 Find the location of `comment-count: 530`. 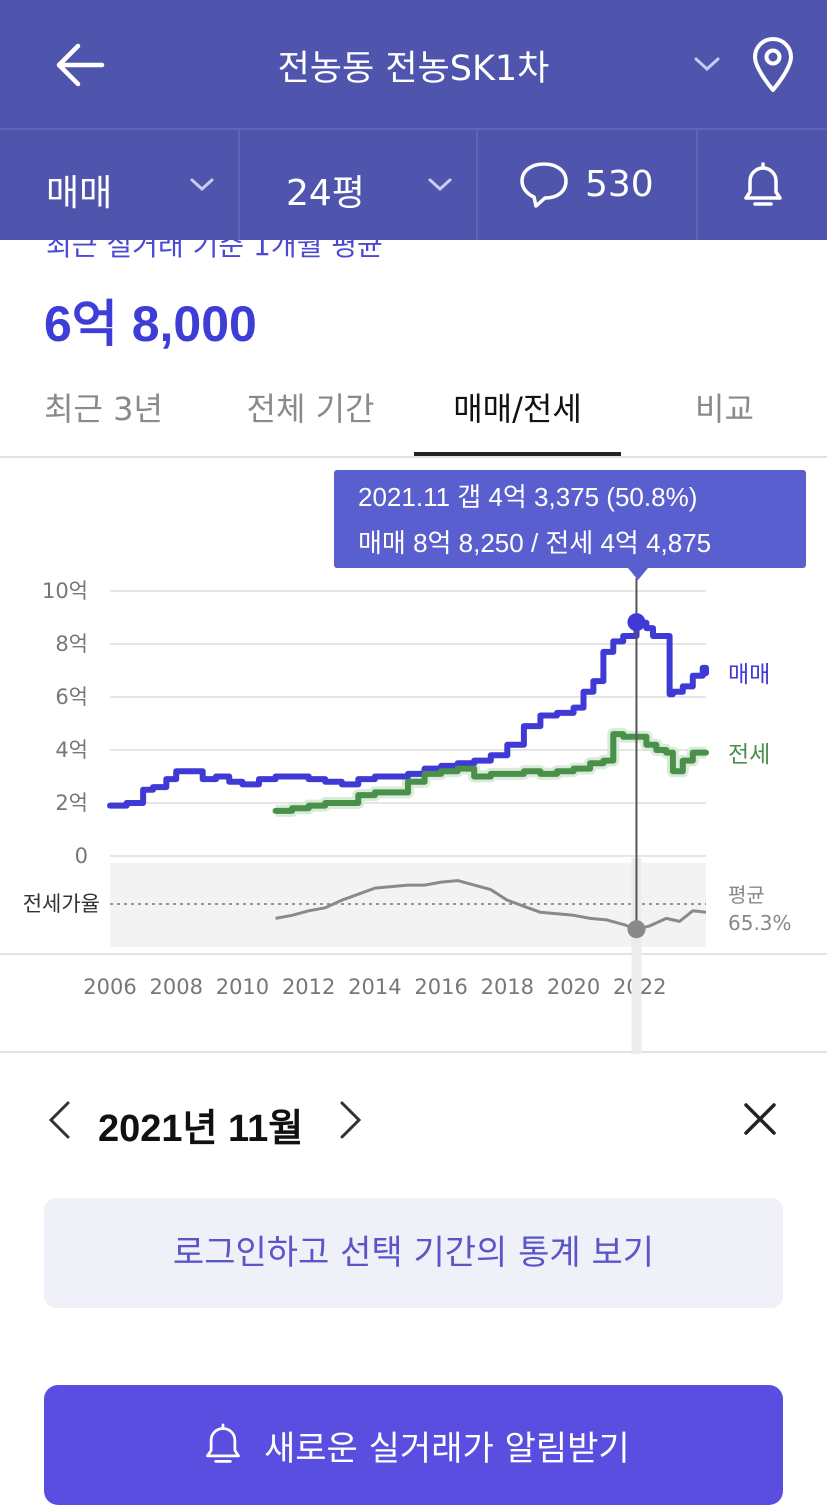

comment-count: 530 is located at coordinates (619, 184).